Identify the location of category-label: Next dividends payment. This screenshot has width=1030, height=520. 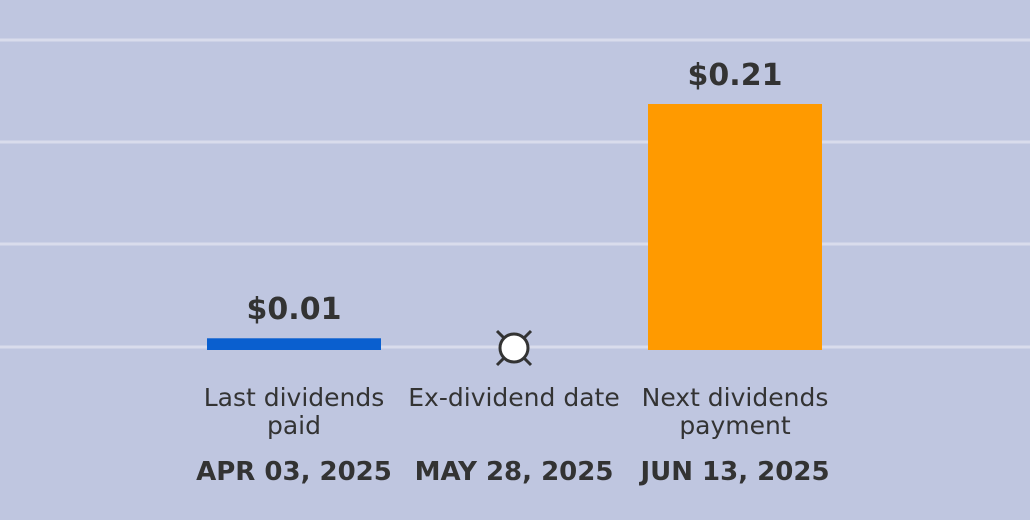
(735, 411).